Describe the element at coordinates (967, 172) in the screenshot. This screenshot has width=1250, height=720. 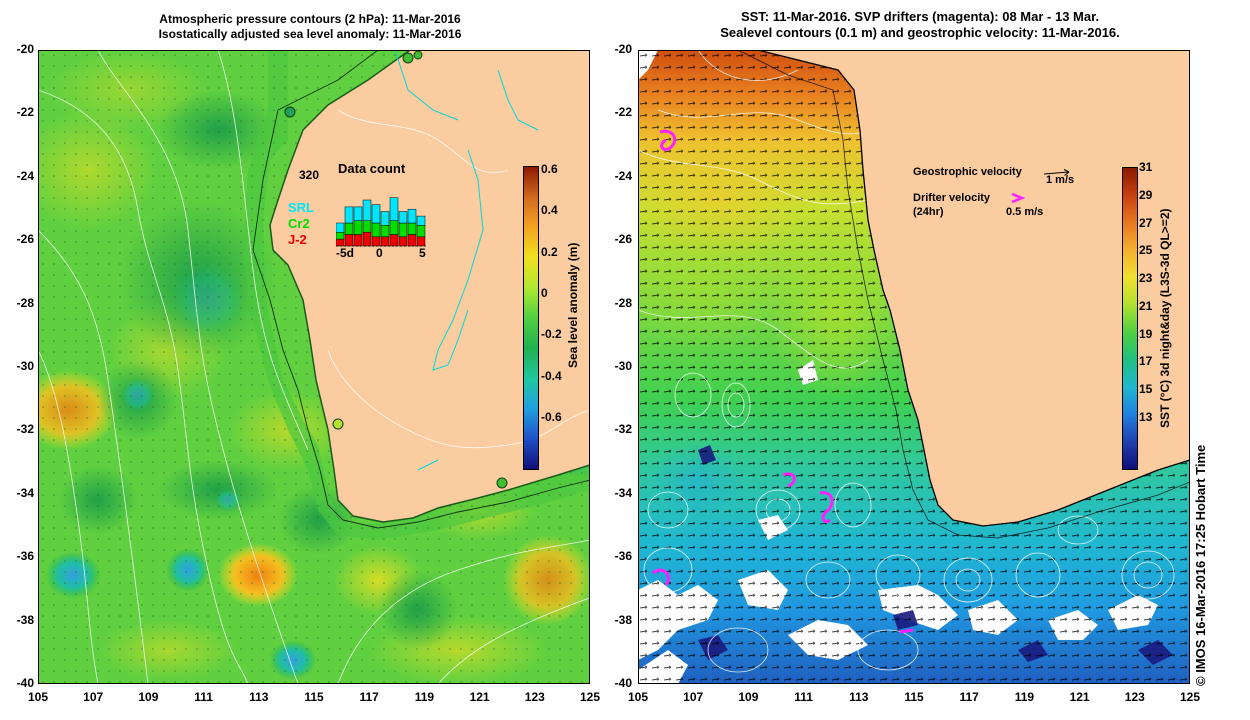
I see `legend-geostrophic-velocity: Geostrophic velocity` at that location.